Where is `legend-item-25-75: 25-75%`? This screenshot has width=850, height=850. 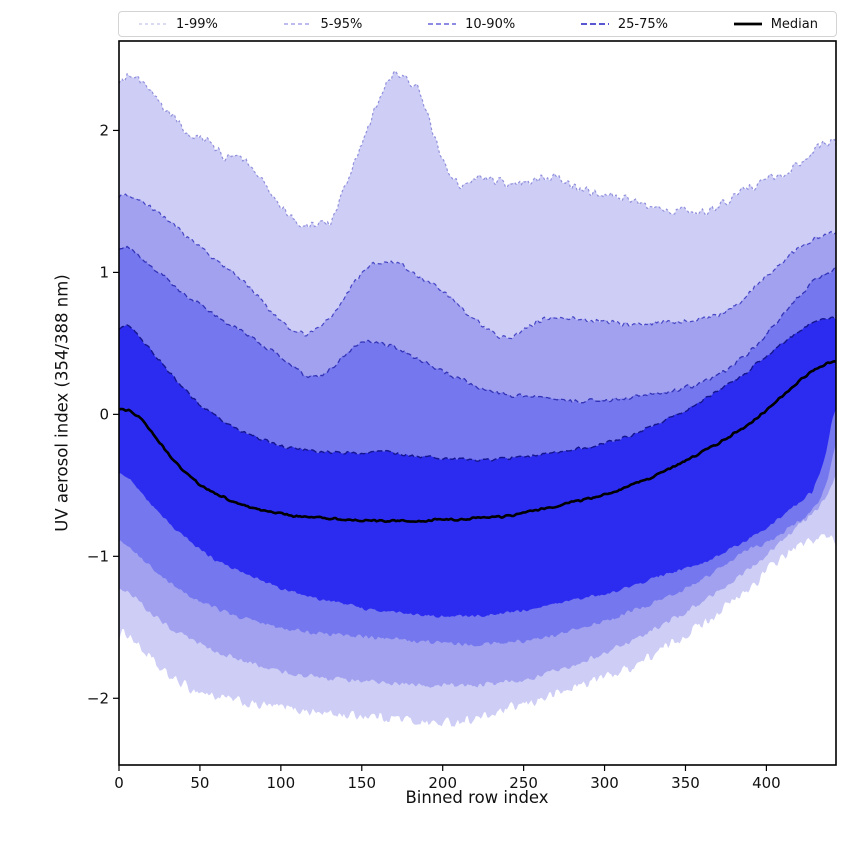 legend-item-25-75: 25-75% is located at coordinates (623, 24).